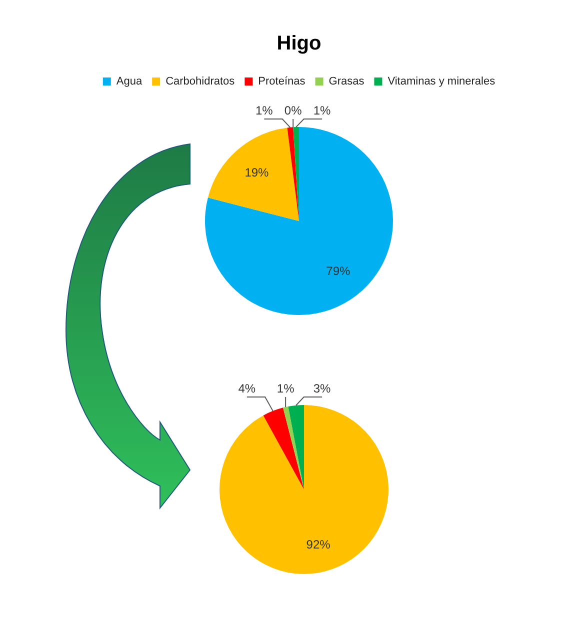 This screenshot has width=578, height=624. I want to click on data-label: 79%, so click(338, 271).